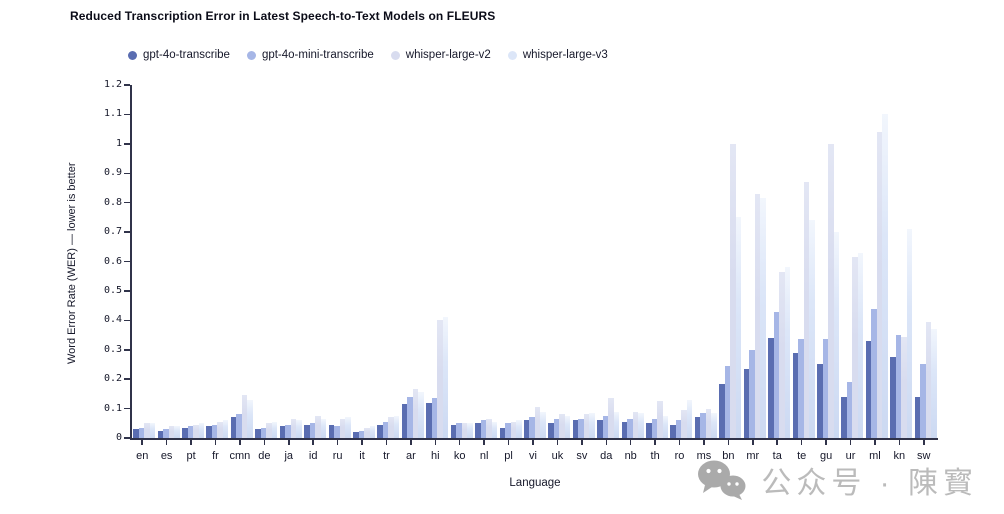  What do you see at coordinates (535, 483) in the screenshot?
I see `x-axis-title: Language` at bounding box center [535, 483].